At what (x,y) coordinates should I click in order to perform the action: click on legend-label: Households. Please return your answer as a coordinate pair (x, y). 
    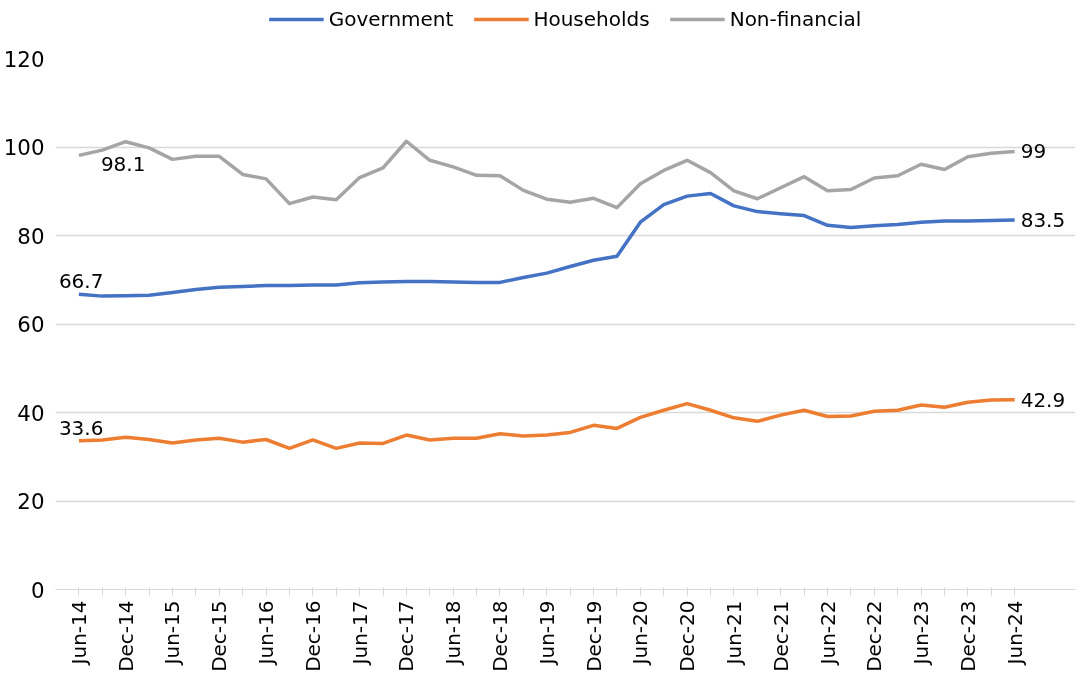
    Looking at the image, I should click on (591, 19).